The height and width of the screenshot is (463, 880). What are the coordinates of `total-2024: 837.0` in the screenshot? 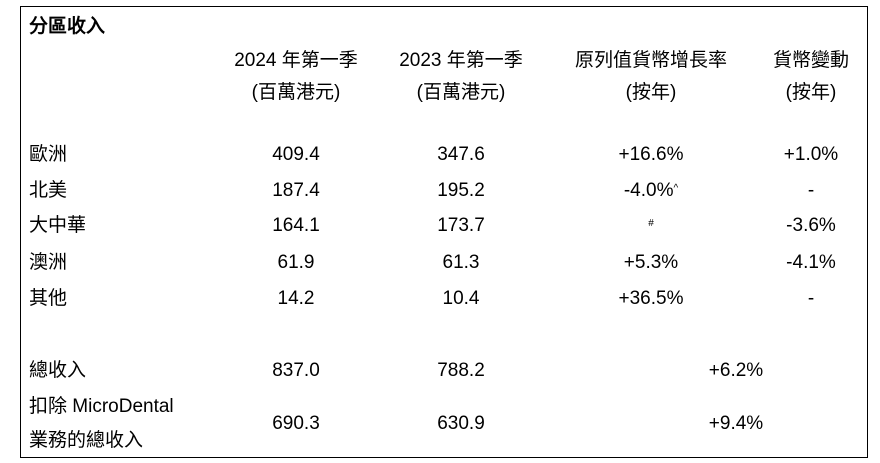 It's located at (296, 370).